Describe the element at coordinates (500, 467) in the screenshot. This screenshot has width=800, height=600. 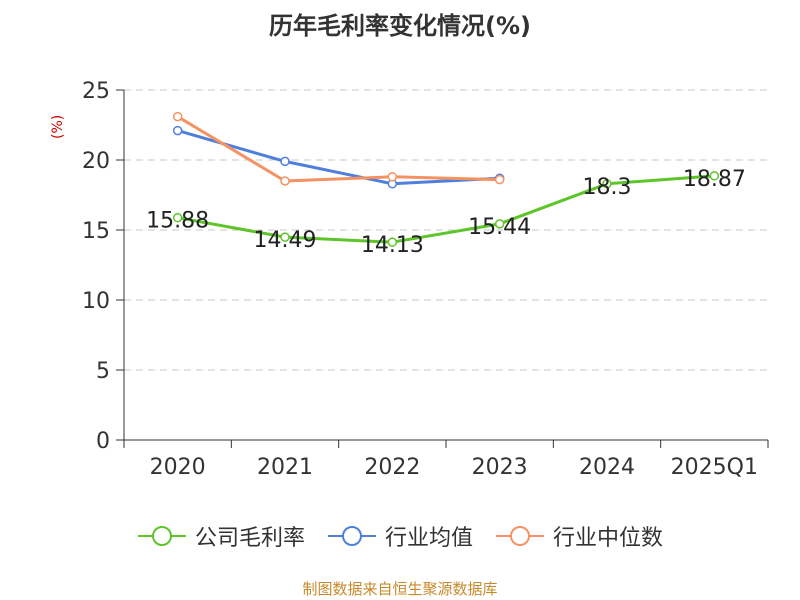
I see `x-tick-label: 2023` at that location.